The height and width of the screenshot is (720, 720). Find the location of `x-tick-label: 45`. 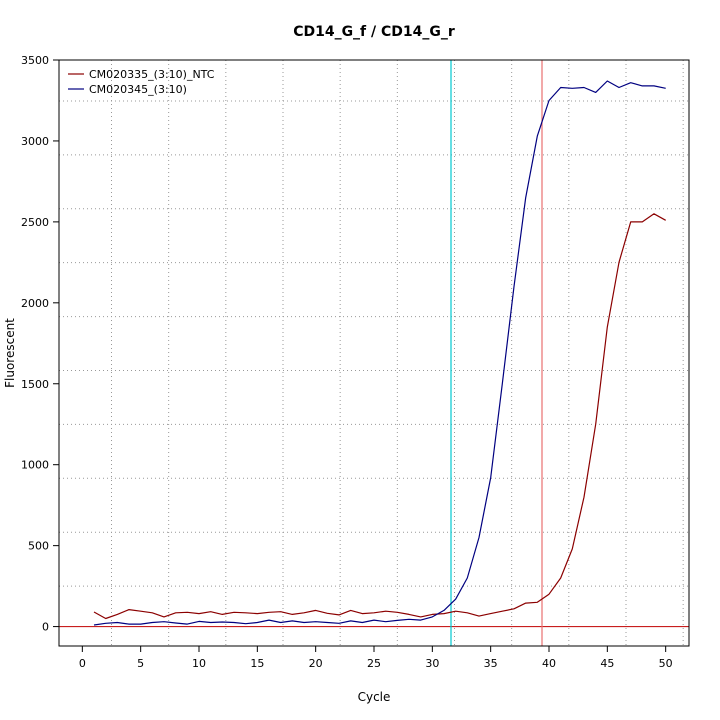

x-tick-label: 45 is located at coordinates (607, 663).